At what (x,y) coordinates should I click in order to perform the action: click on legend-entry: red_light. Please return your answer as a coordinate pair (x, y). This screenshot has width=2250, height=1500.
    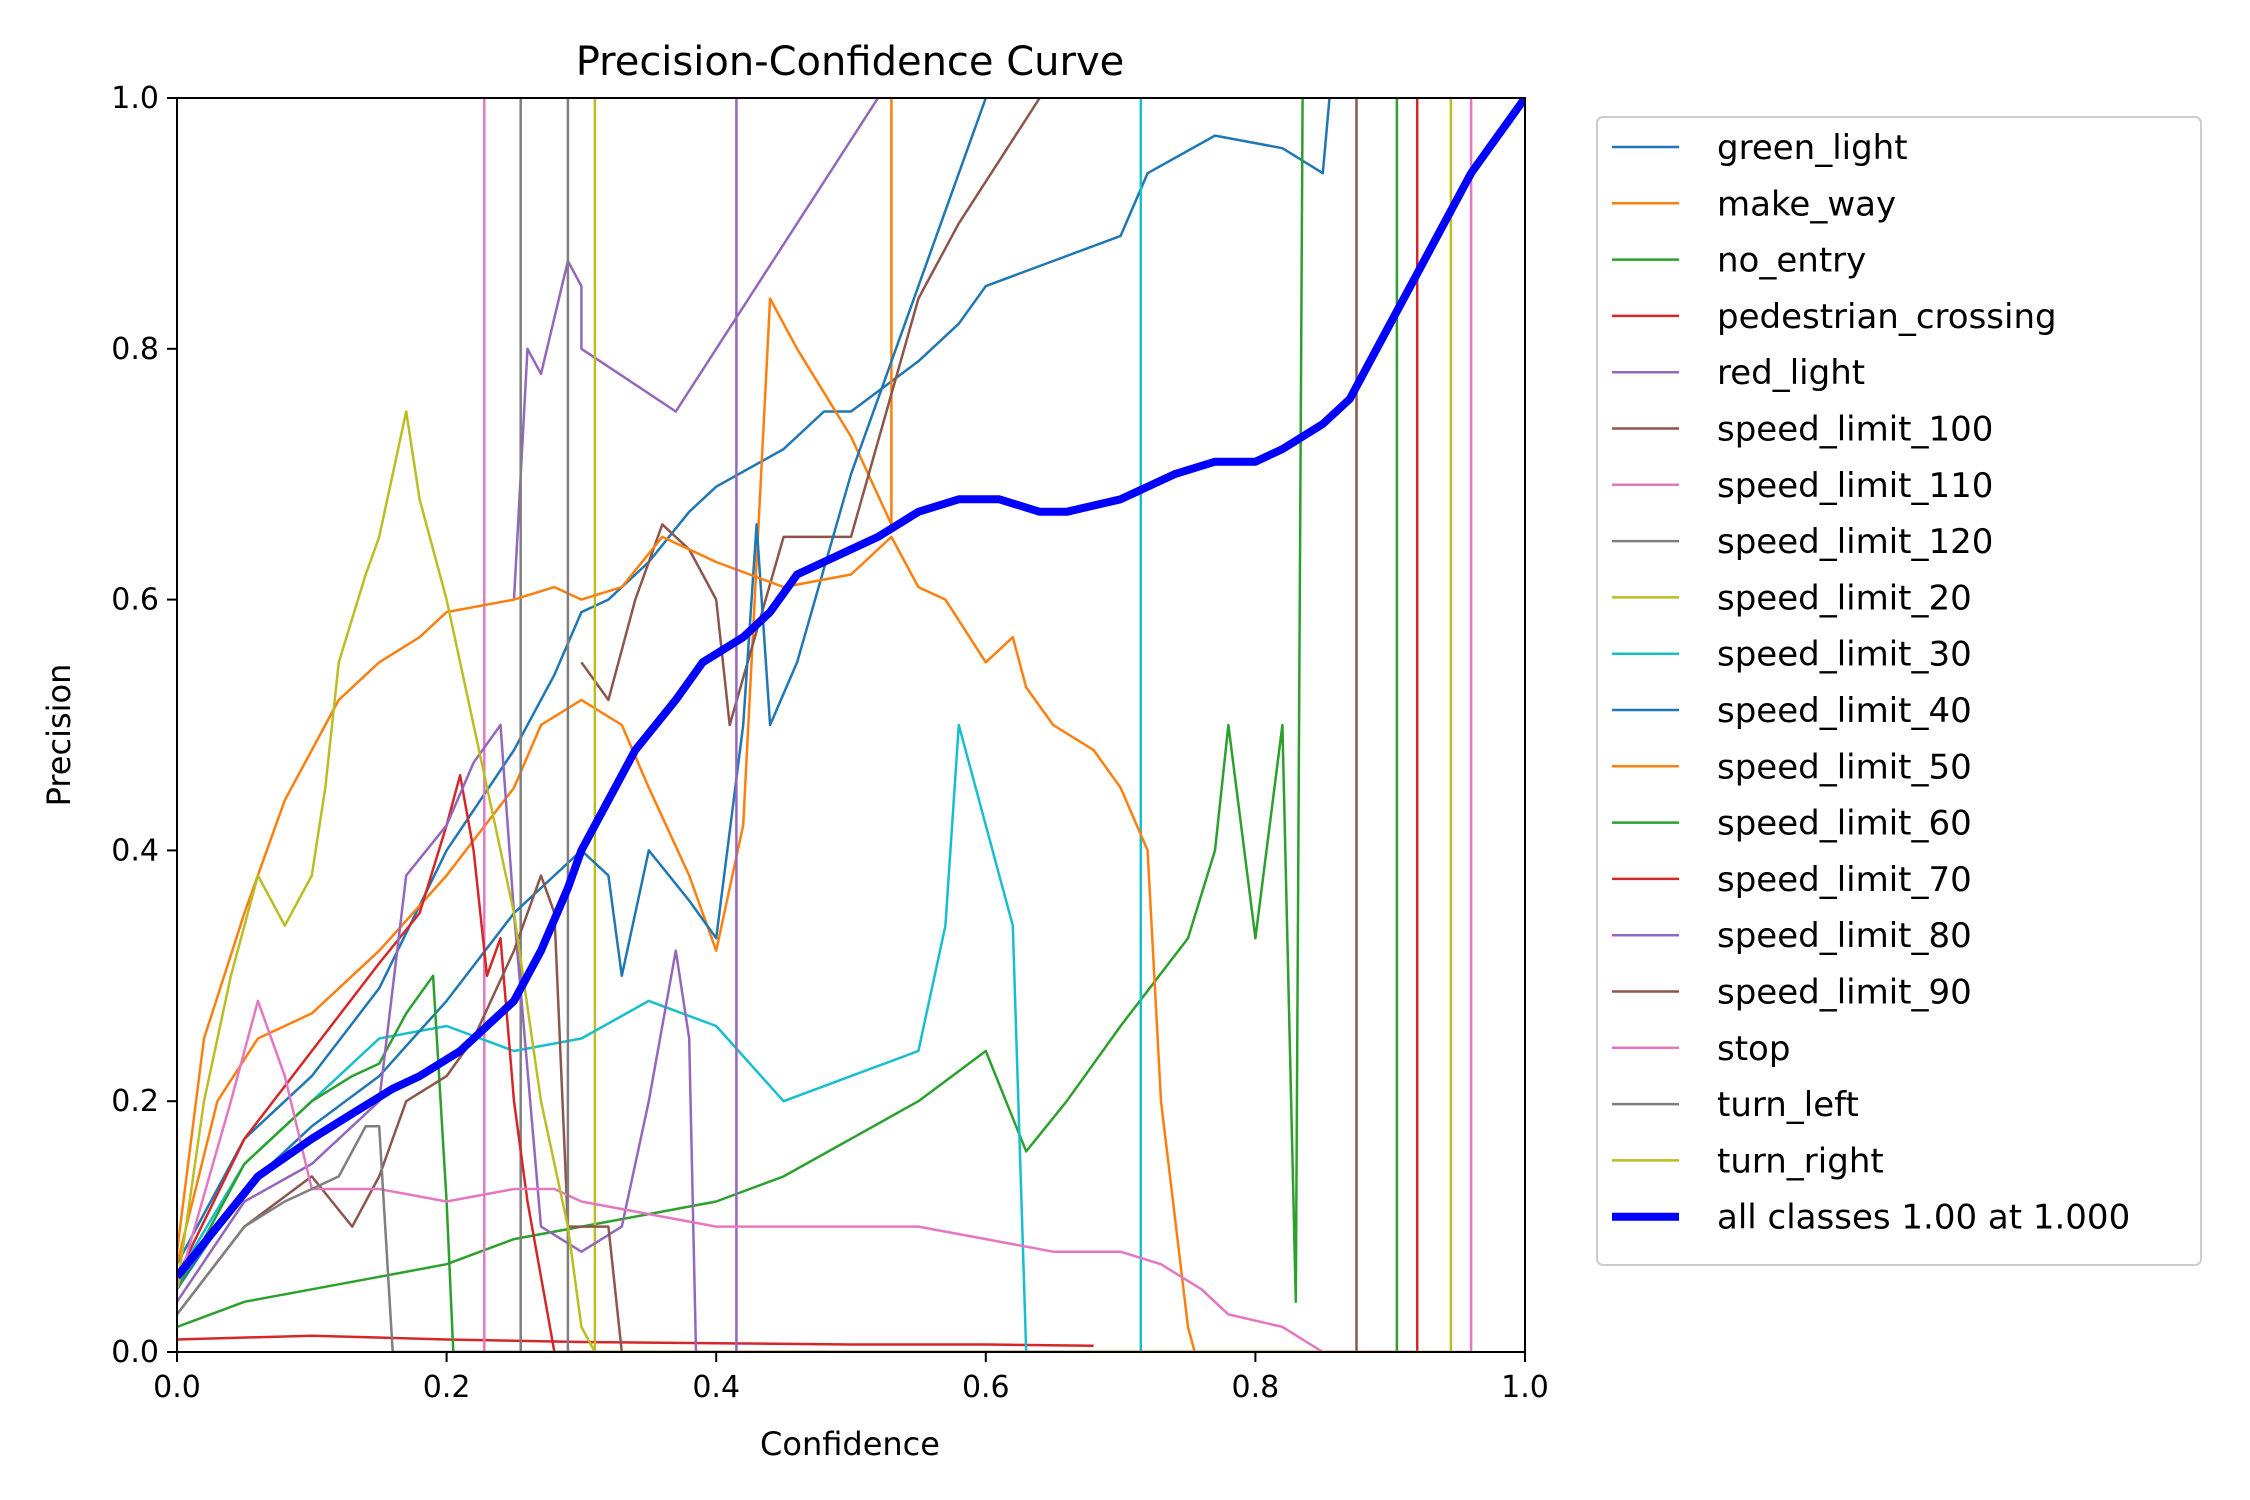
    Looking at the image, I should click on (1791, 373).